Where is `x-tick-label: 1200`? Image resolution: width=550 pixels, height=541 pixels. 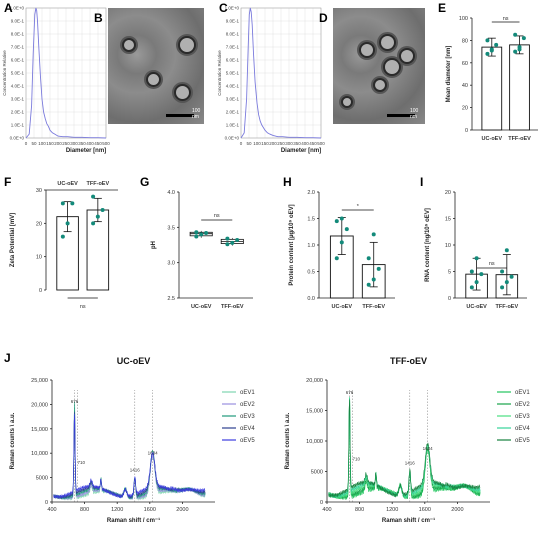 x-tick-label: 1200 is located at coordinates (117, 510).